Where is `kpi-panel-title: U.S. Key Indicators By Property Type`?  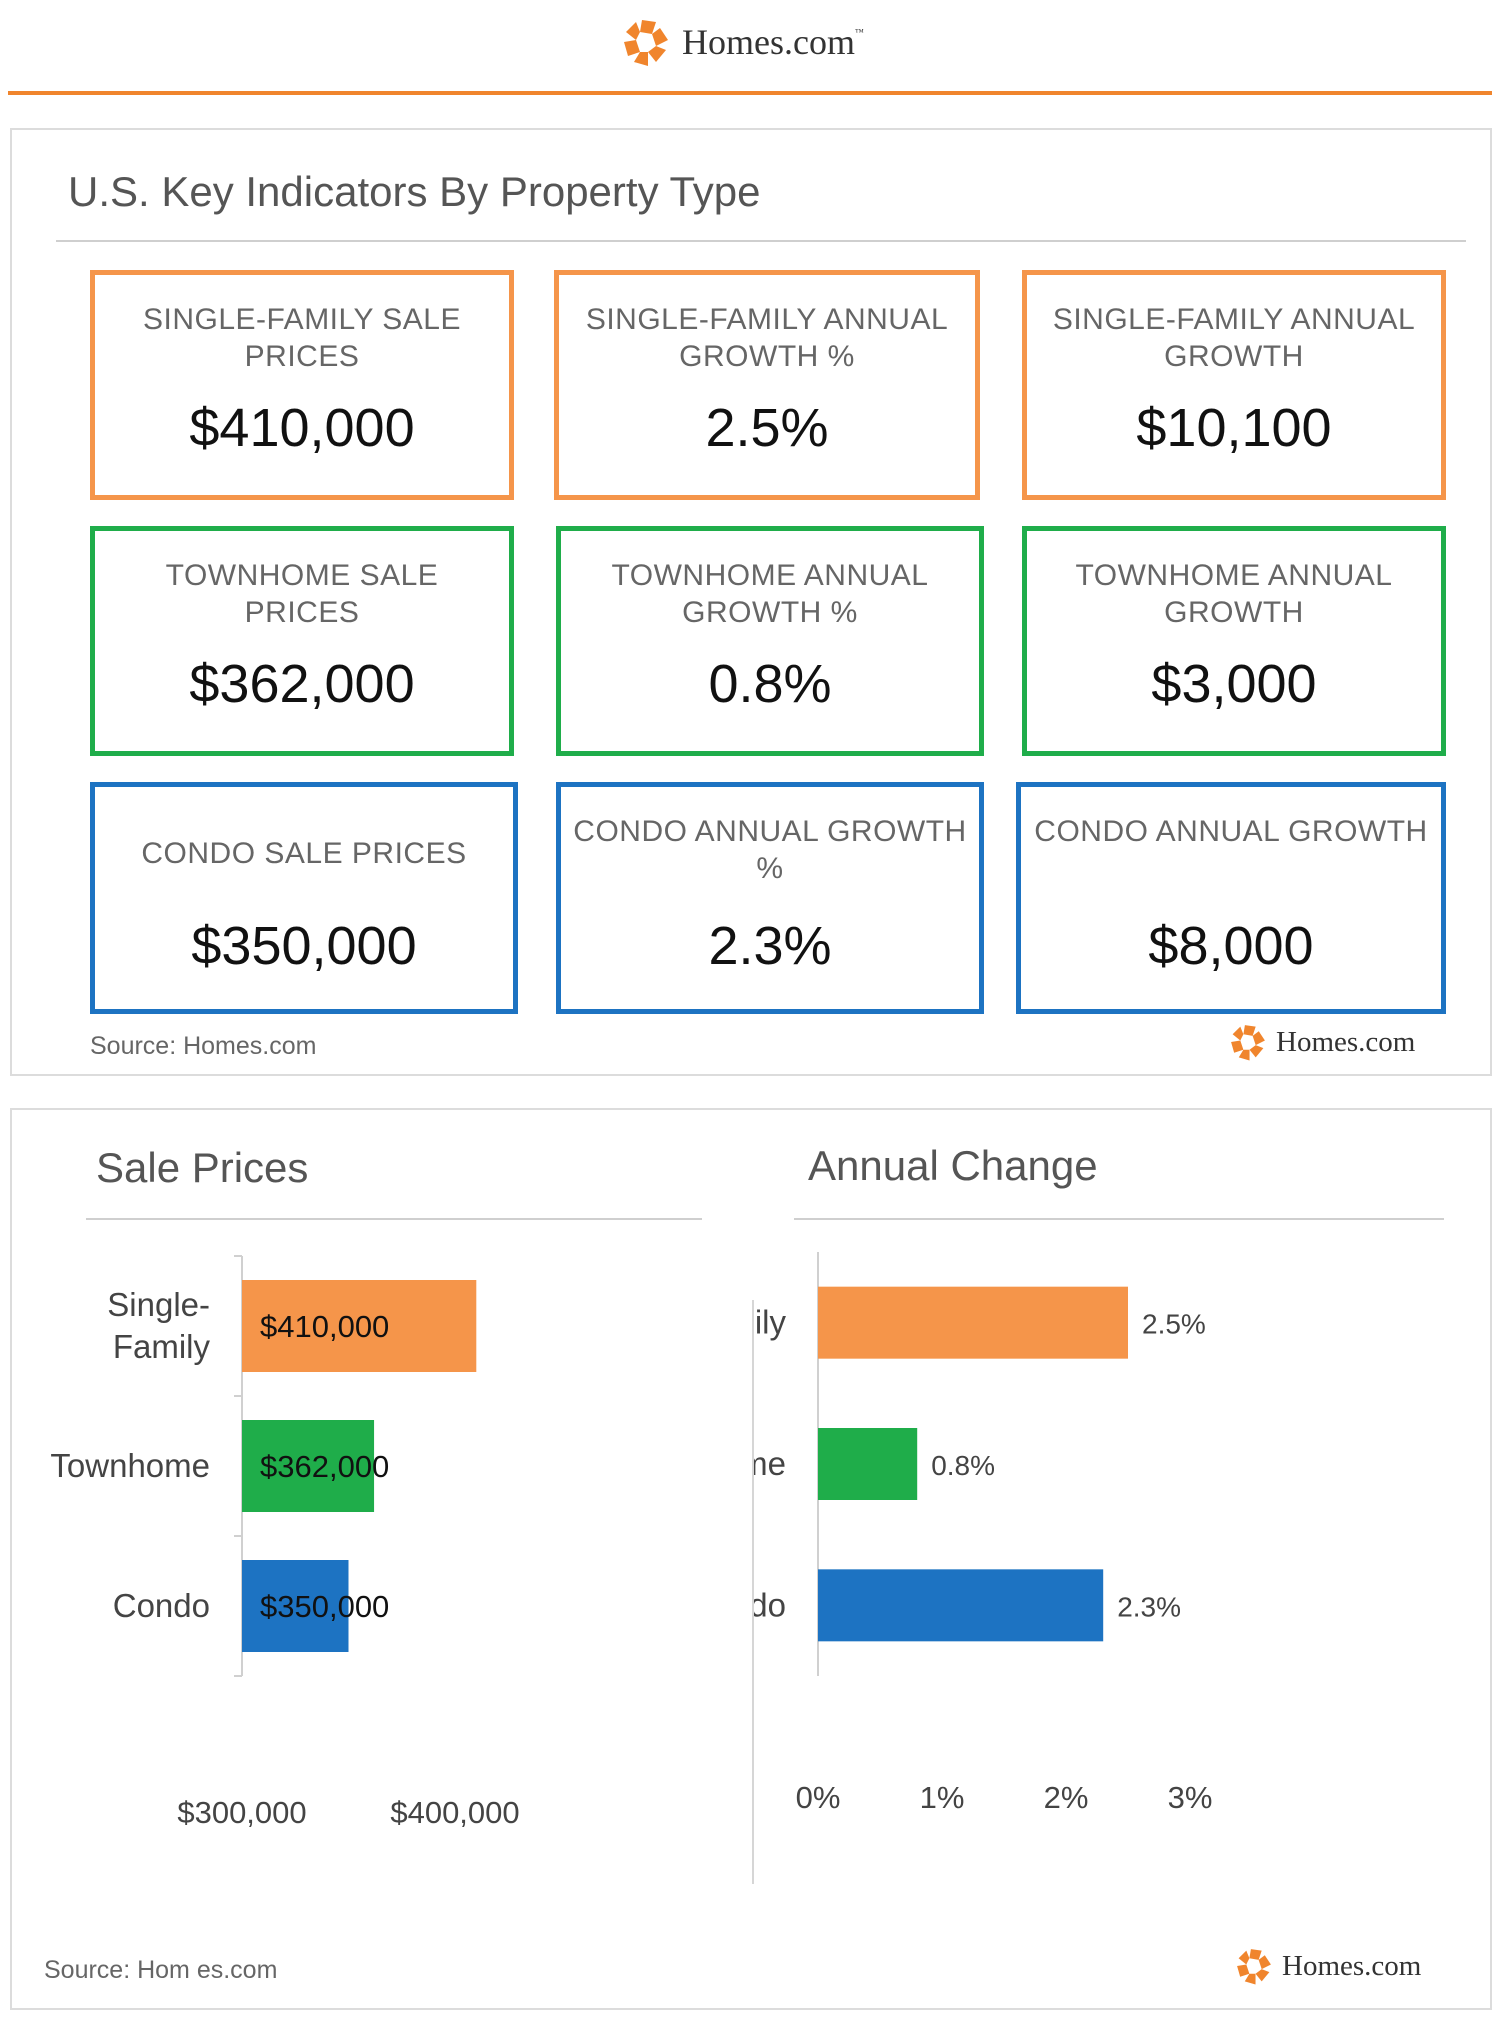
kpi-panel-title: U.S. Key Indicators By Property Type is located at coordinates (414, 191).